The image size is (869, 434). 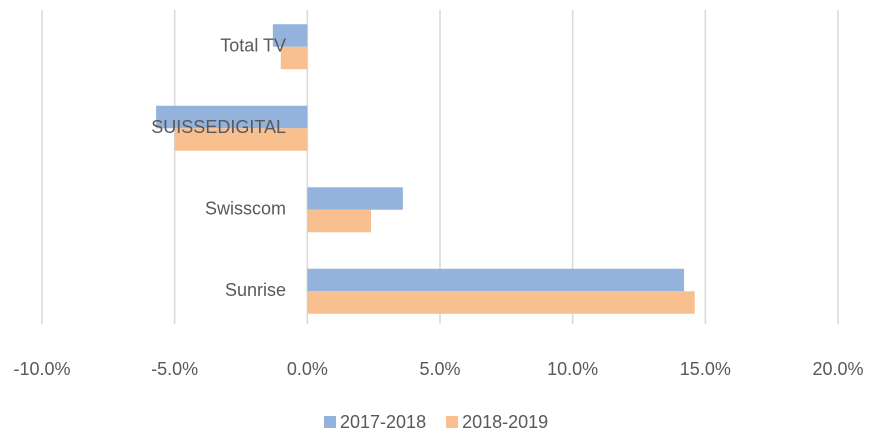 I want to click on x-tick-label: -5.0%, so click(x=174, y=369).